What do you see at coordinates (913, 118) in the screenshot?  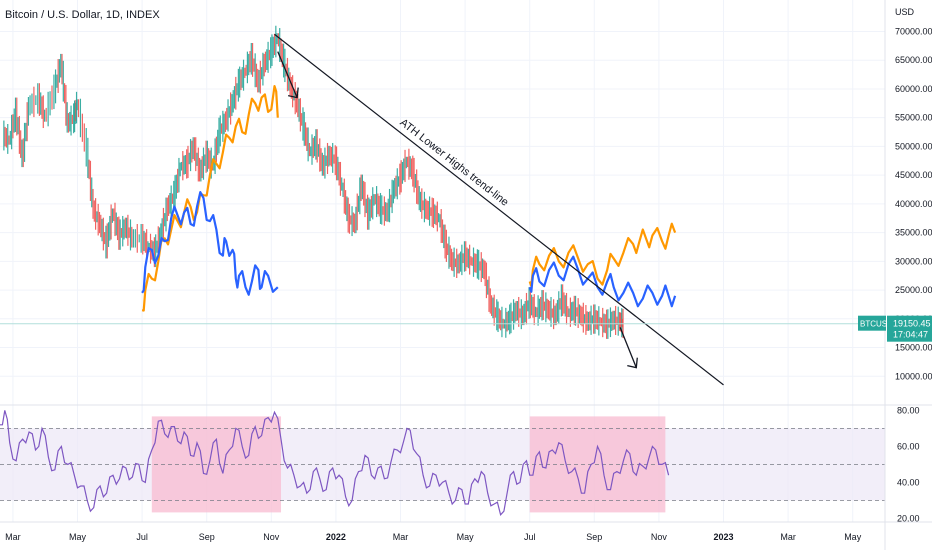 I see `y-tick-label: 55000.00` at bounding box center [913, 118].